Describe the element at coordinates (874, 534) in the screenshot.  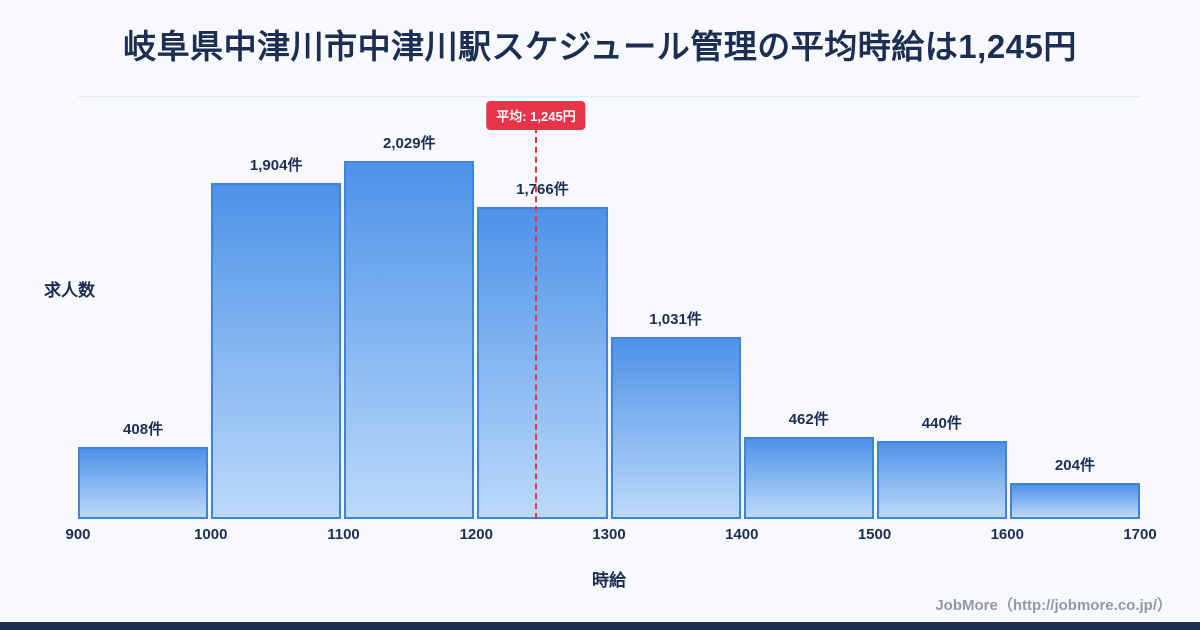
I see `x-tick-label: 1500` at that location.